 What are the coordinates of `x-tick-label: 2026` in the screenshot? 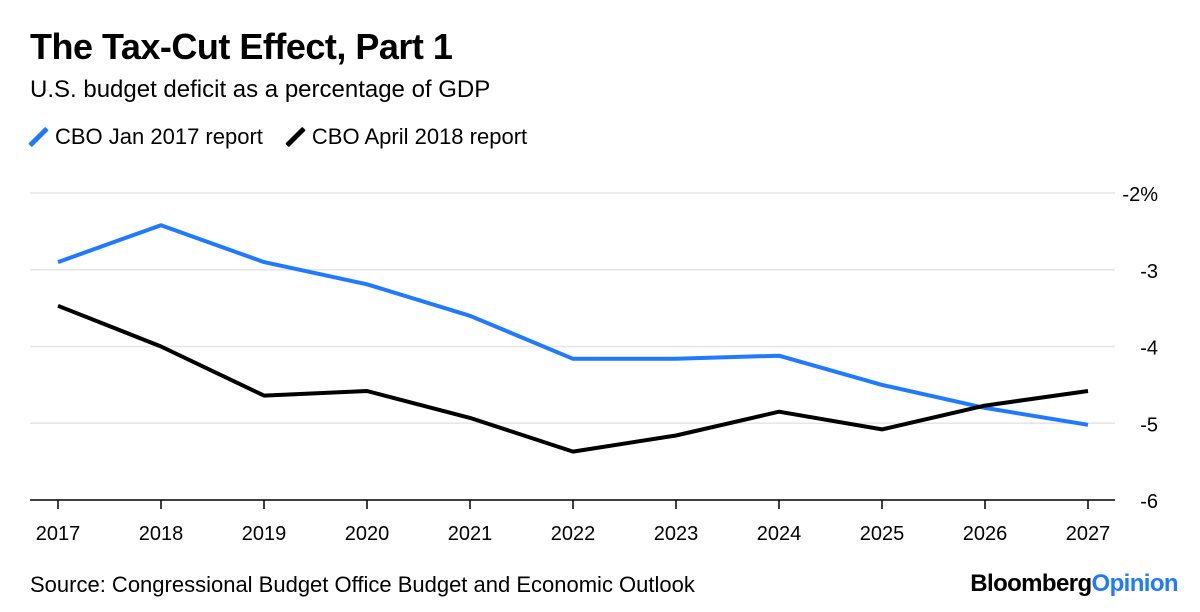 It's located at (985, 534).